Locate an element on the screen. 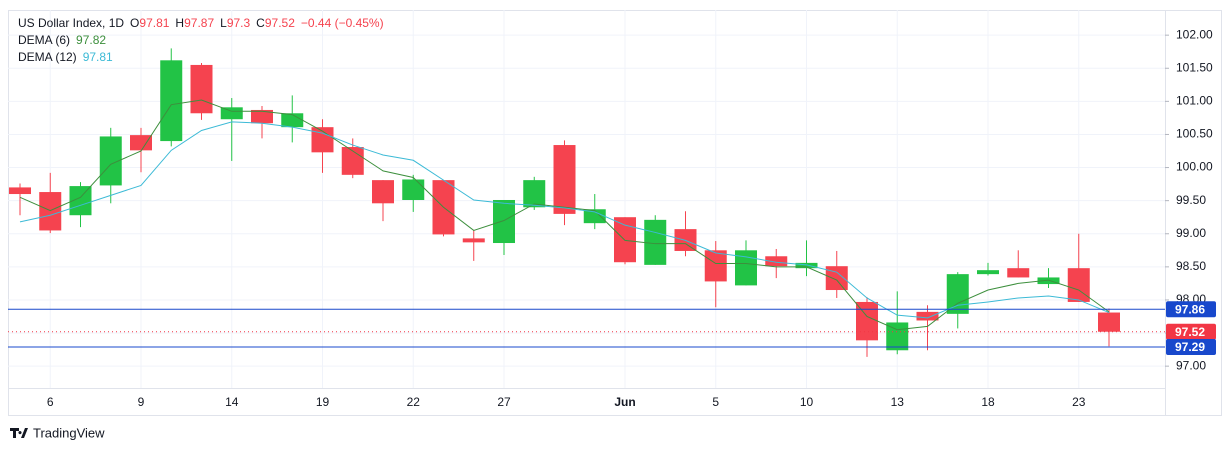  ohlc-value: 97.87 is located at coordinates (199, 23).